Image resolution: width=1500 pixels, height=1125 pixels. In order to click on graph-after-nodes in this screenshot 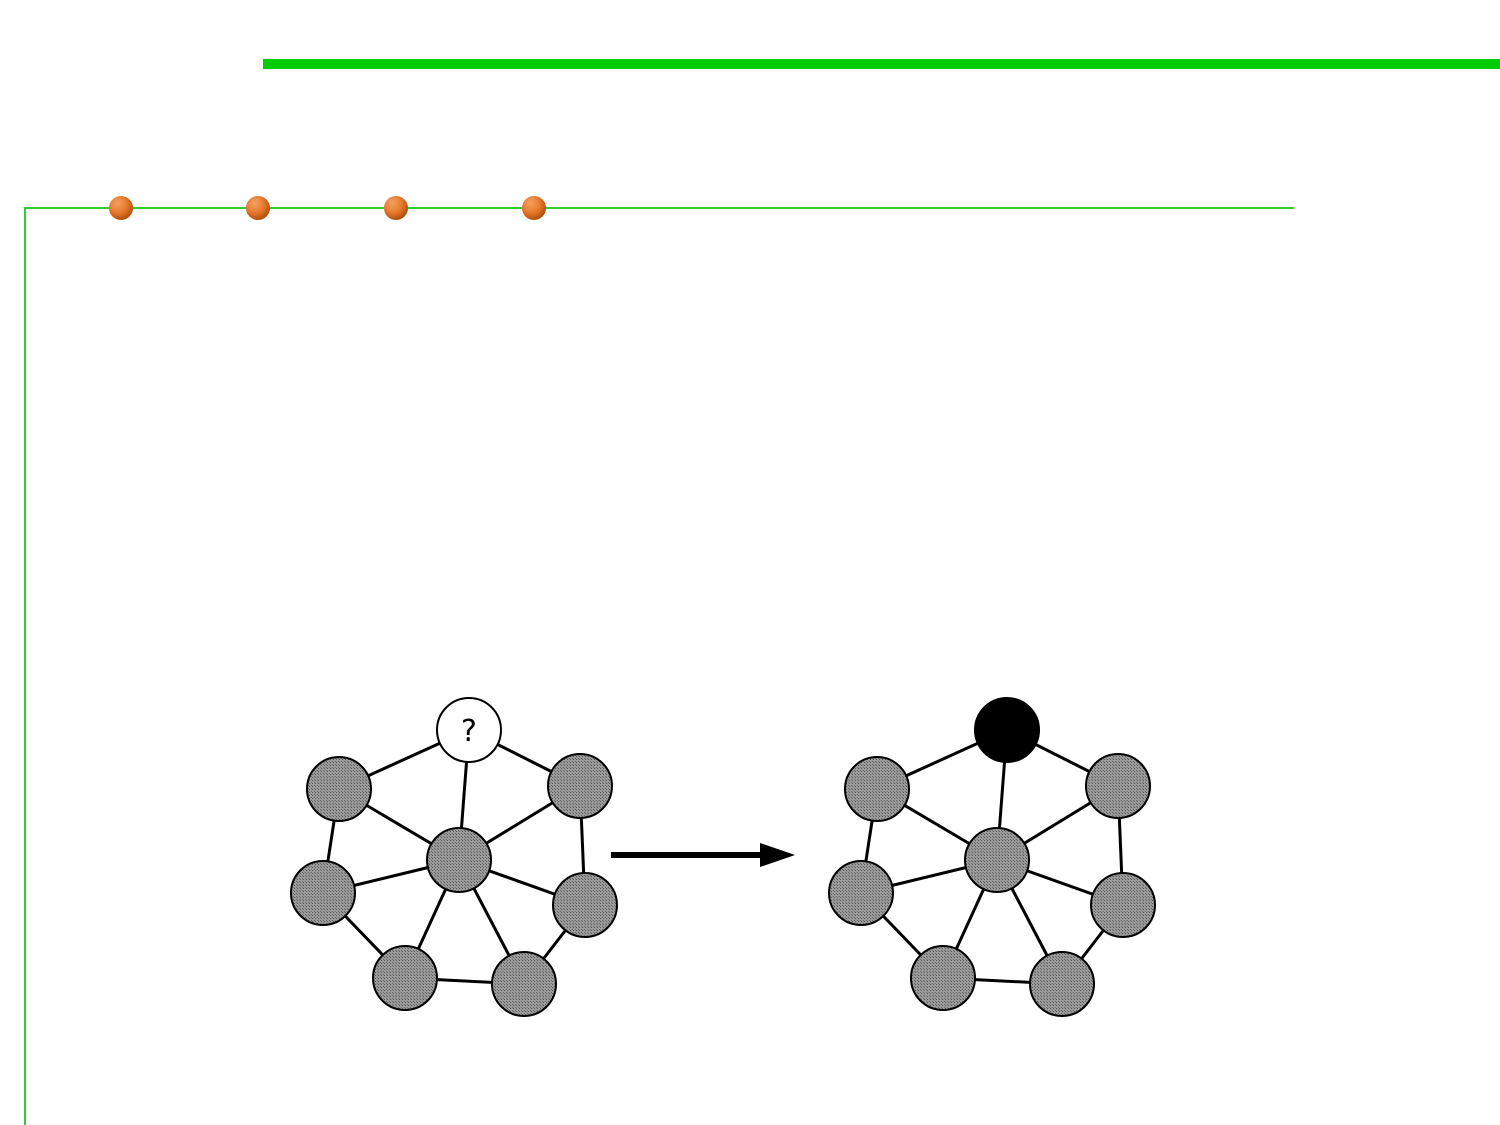, I will do `click(992, 857)`.